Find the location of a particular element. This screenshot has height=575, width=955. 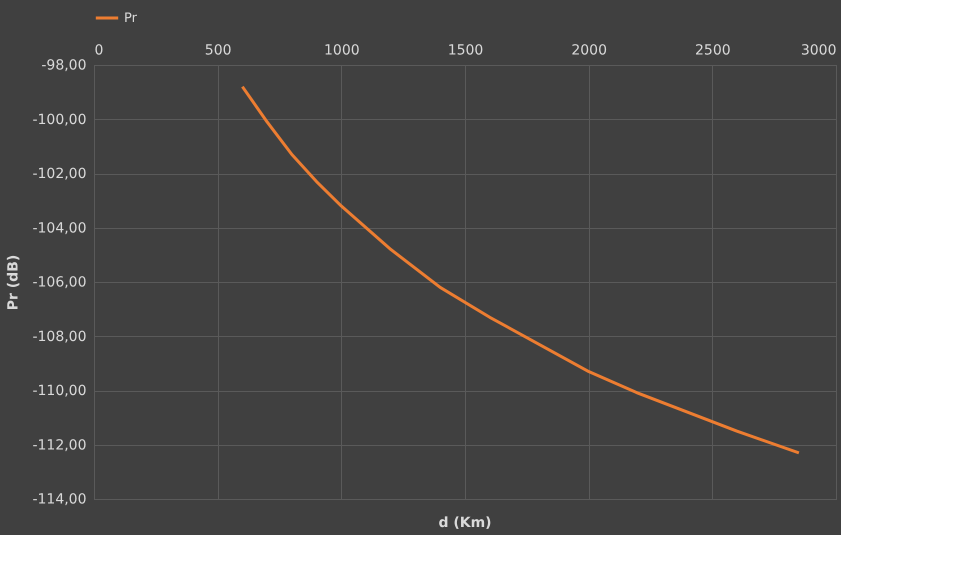

x-tick-label: 2000 is located at coordinates (589, 50).